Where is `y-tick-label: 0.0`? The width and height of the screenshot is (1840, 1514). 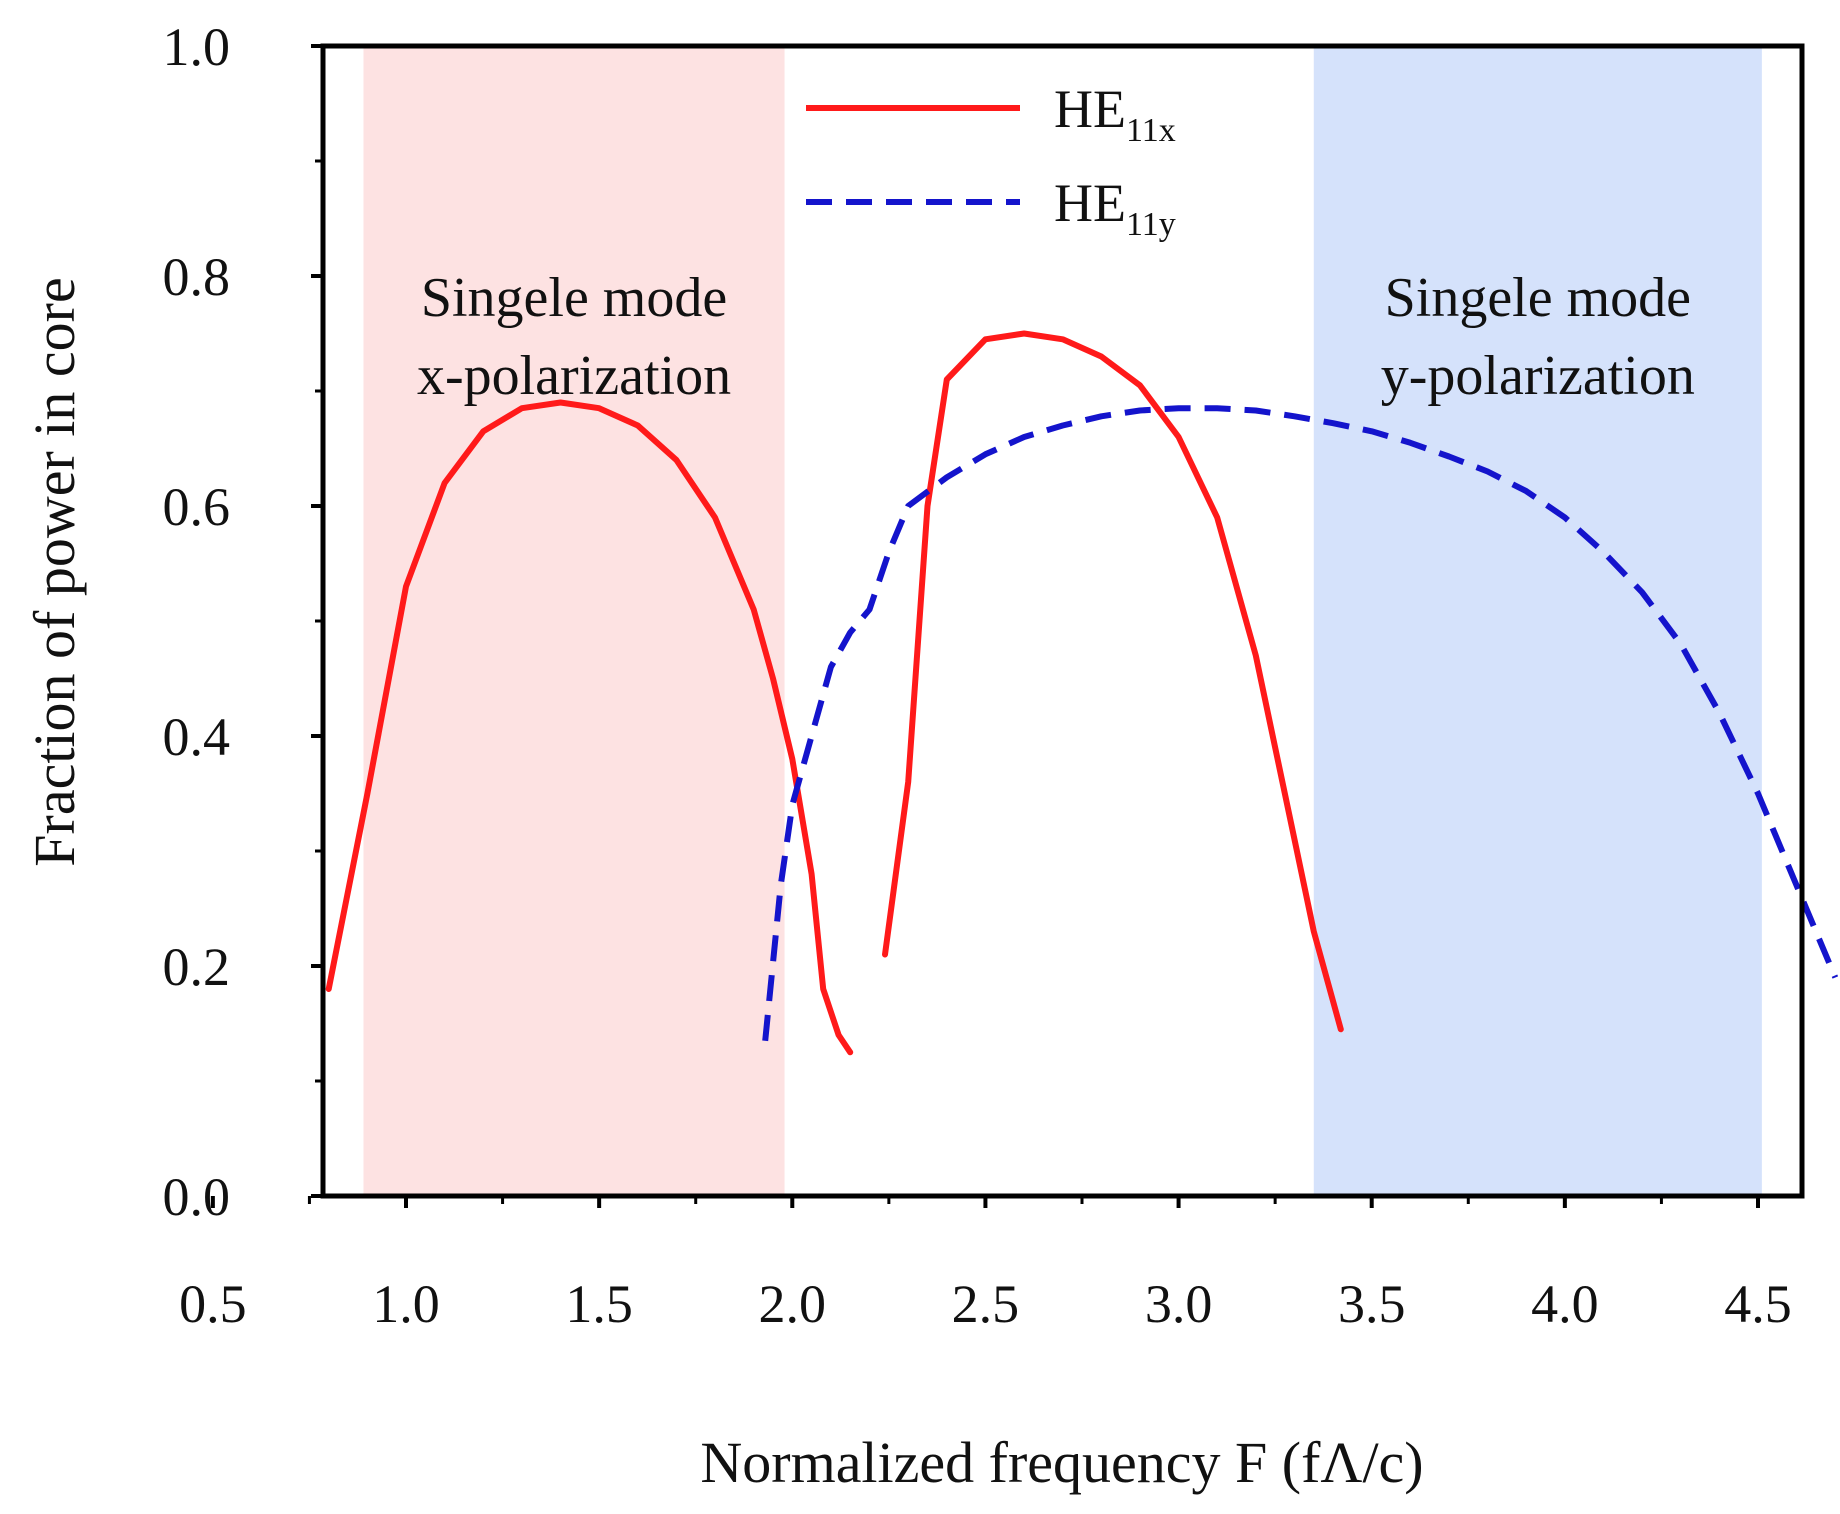 y-tick-label: 0.0 is located at coordinates (197, 1197).